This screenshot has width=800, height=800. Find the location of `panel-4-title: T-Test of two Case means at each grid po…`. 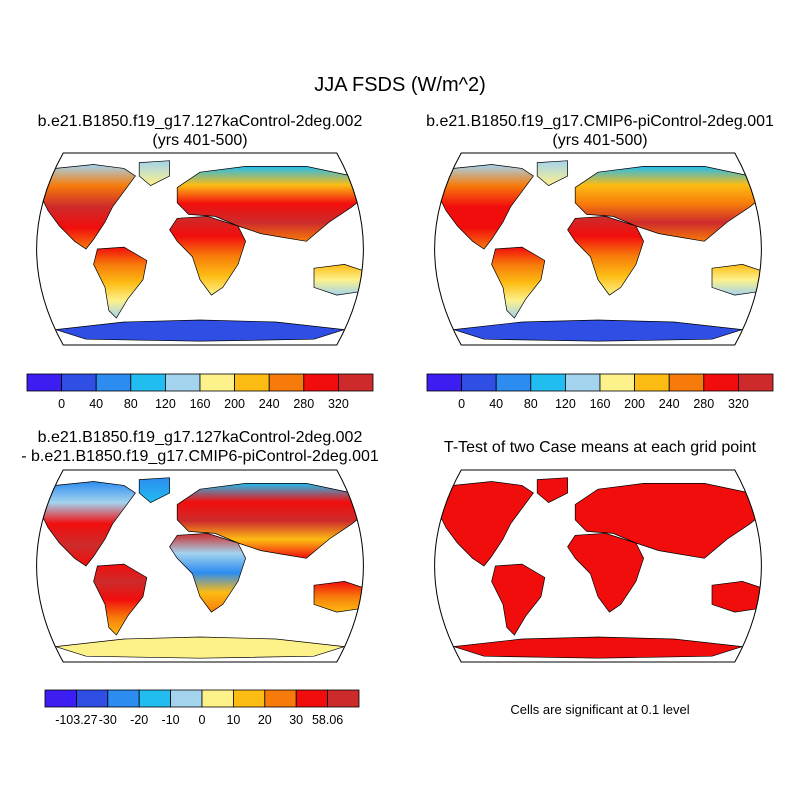

panel-4-title: T-Test of two Case means at each grid po… is located at coordinates (600, 447).